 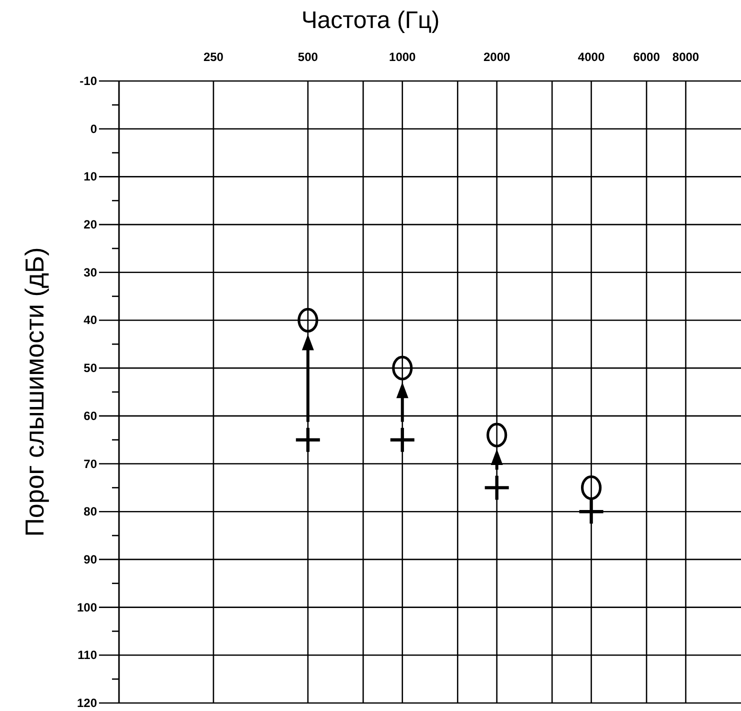 I want to click on y-tick-label: 10, so click(x=91, y=177).